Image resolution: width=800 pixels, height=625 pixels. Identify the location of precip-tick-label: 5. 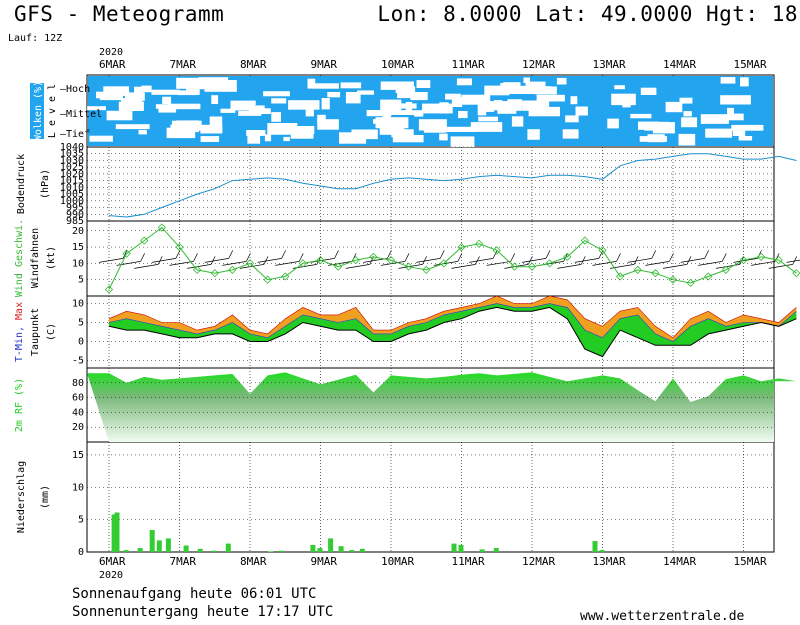
(81, 520).